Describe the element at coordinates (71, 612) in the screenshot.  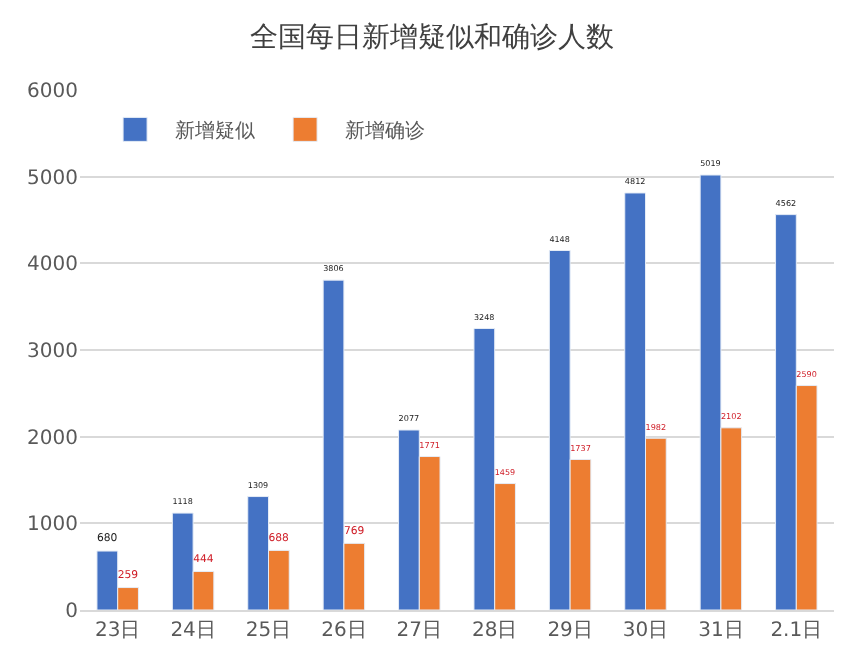
I see `y-tick-label: 0` at that location.